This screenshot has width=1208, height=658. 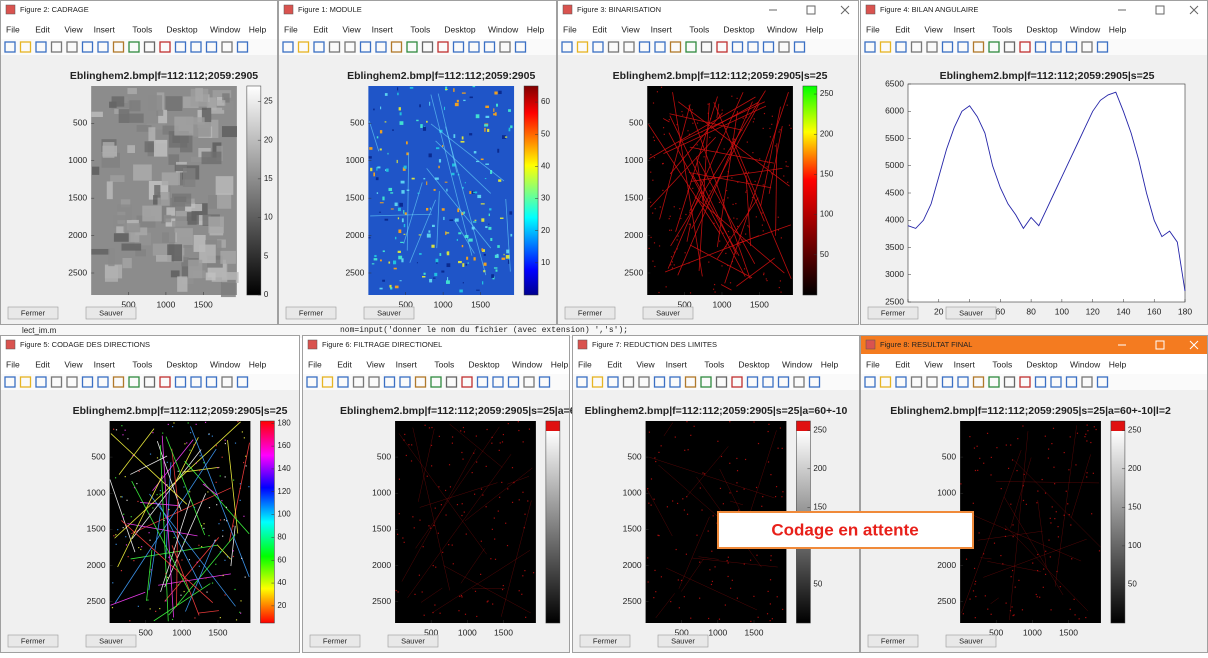 I want to click on menu-item: Insert, so click(x=965, y=29).